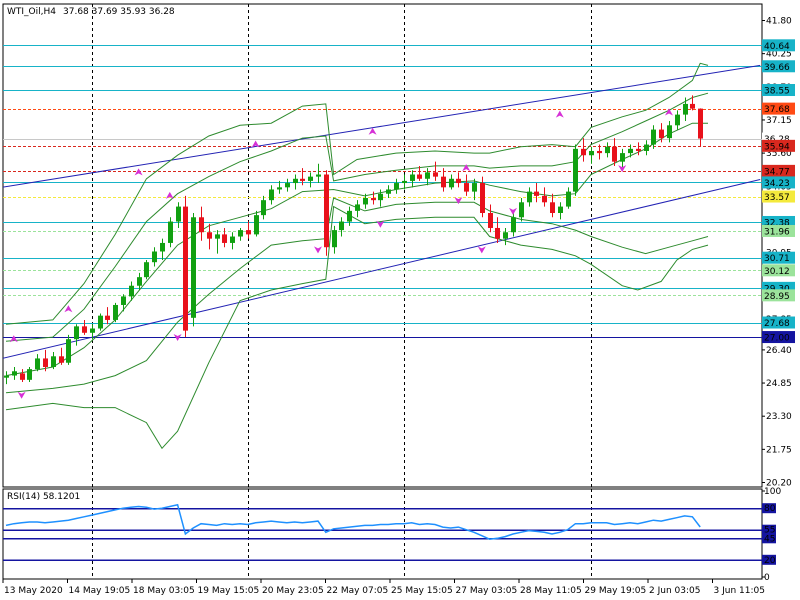 The height and width of the screenshot is (600, 800). I want to click on y-tick-label-3: 37.15, so click(779, 121).